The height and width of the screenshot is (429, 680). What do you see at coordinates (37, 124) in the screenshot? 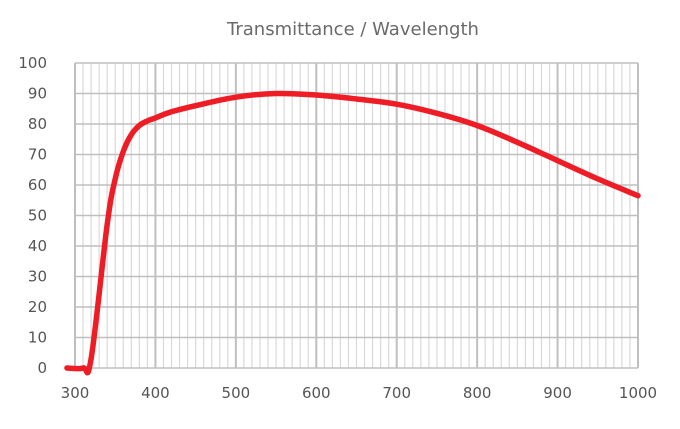
I see `y-tick-label: 80` at bounding box center [37, 124].